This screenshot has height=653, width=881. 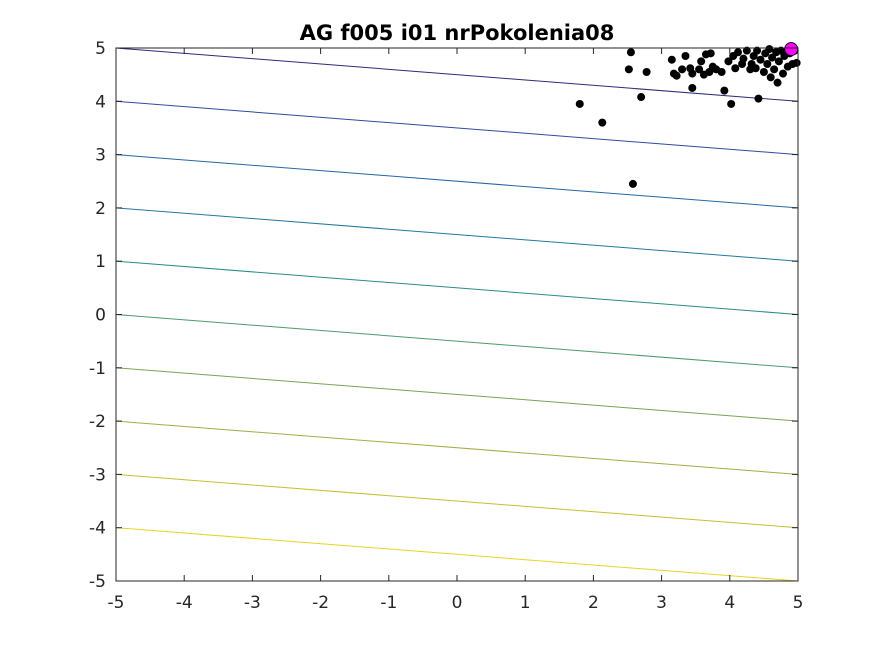 What do you see at coordinates (97, 529) in the screenshot?
I see `y-tick-label: -4` at bounding box center [97, 529].